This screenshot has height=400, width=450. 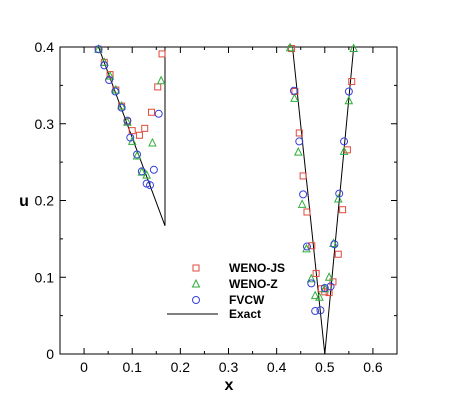 I want to click on x-tick-label: 0.5, so click(x=325, y=367).